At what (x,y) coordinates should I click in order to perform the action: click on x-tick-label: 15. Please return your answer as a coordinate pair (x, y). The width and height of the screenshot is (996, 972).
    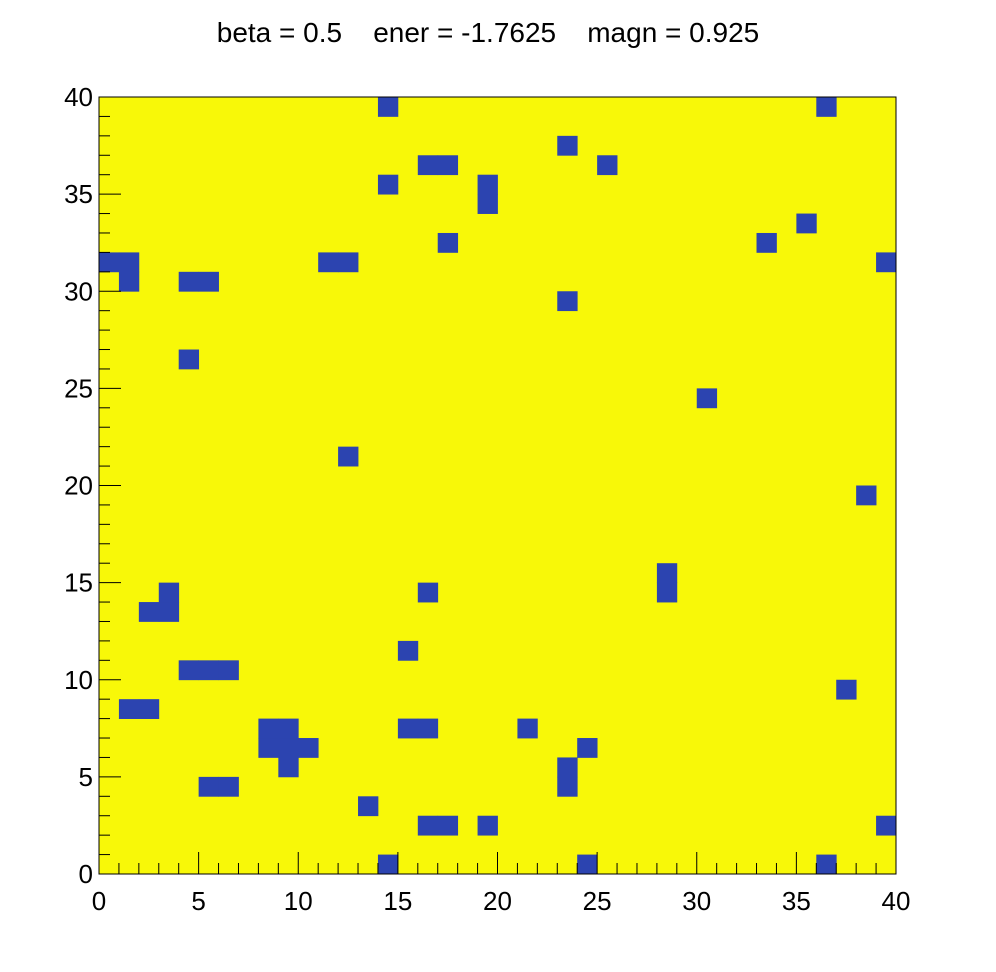
    Looking at the image, I should click on (397, 901).